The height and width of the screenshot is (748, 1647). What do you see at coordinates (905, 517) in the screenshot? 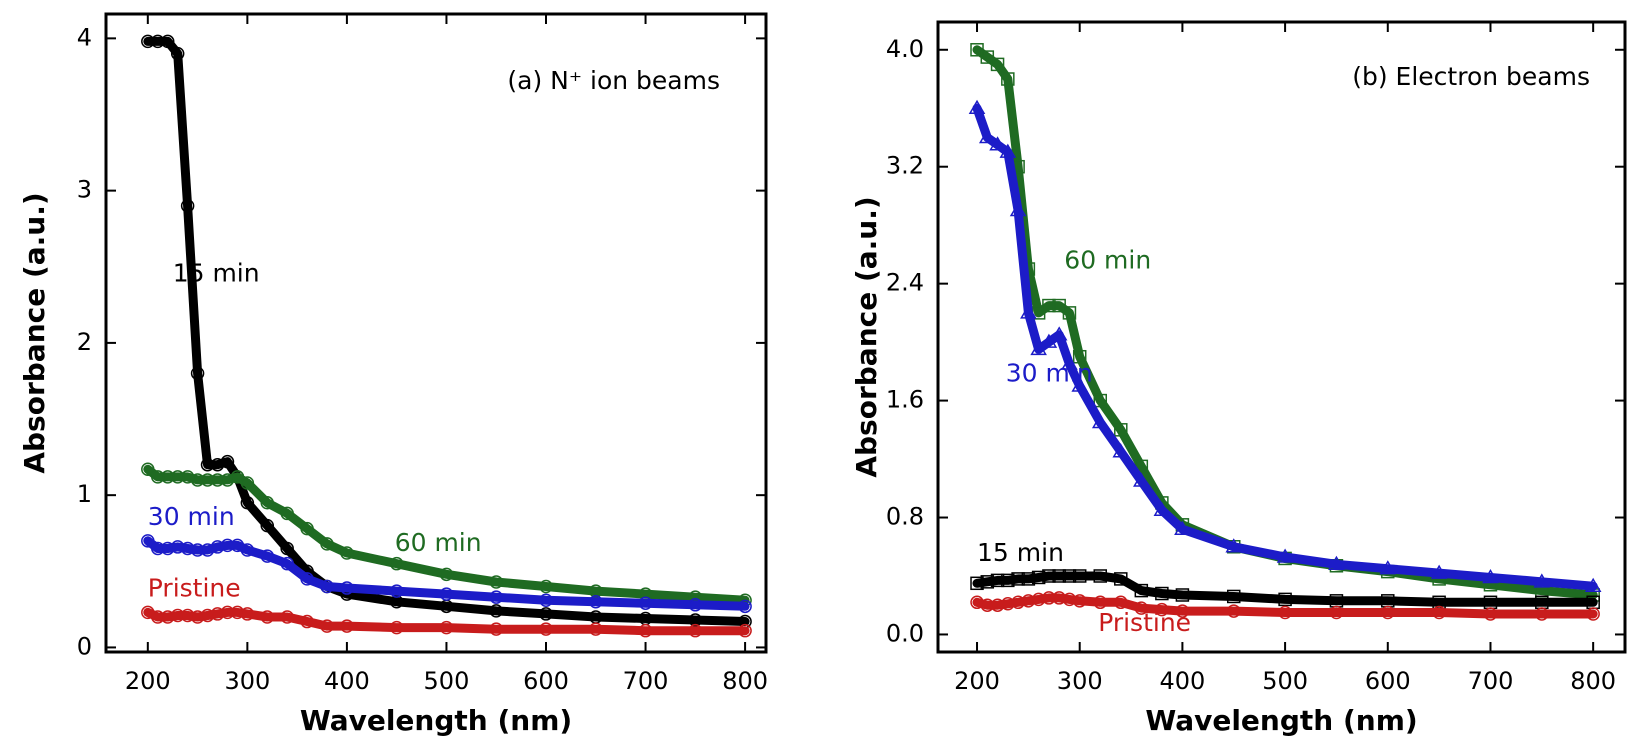
I see `y-tick-label: 0.8` at bounding box center [905, 517].